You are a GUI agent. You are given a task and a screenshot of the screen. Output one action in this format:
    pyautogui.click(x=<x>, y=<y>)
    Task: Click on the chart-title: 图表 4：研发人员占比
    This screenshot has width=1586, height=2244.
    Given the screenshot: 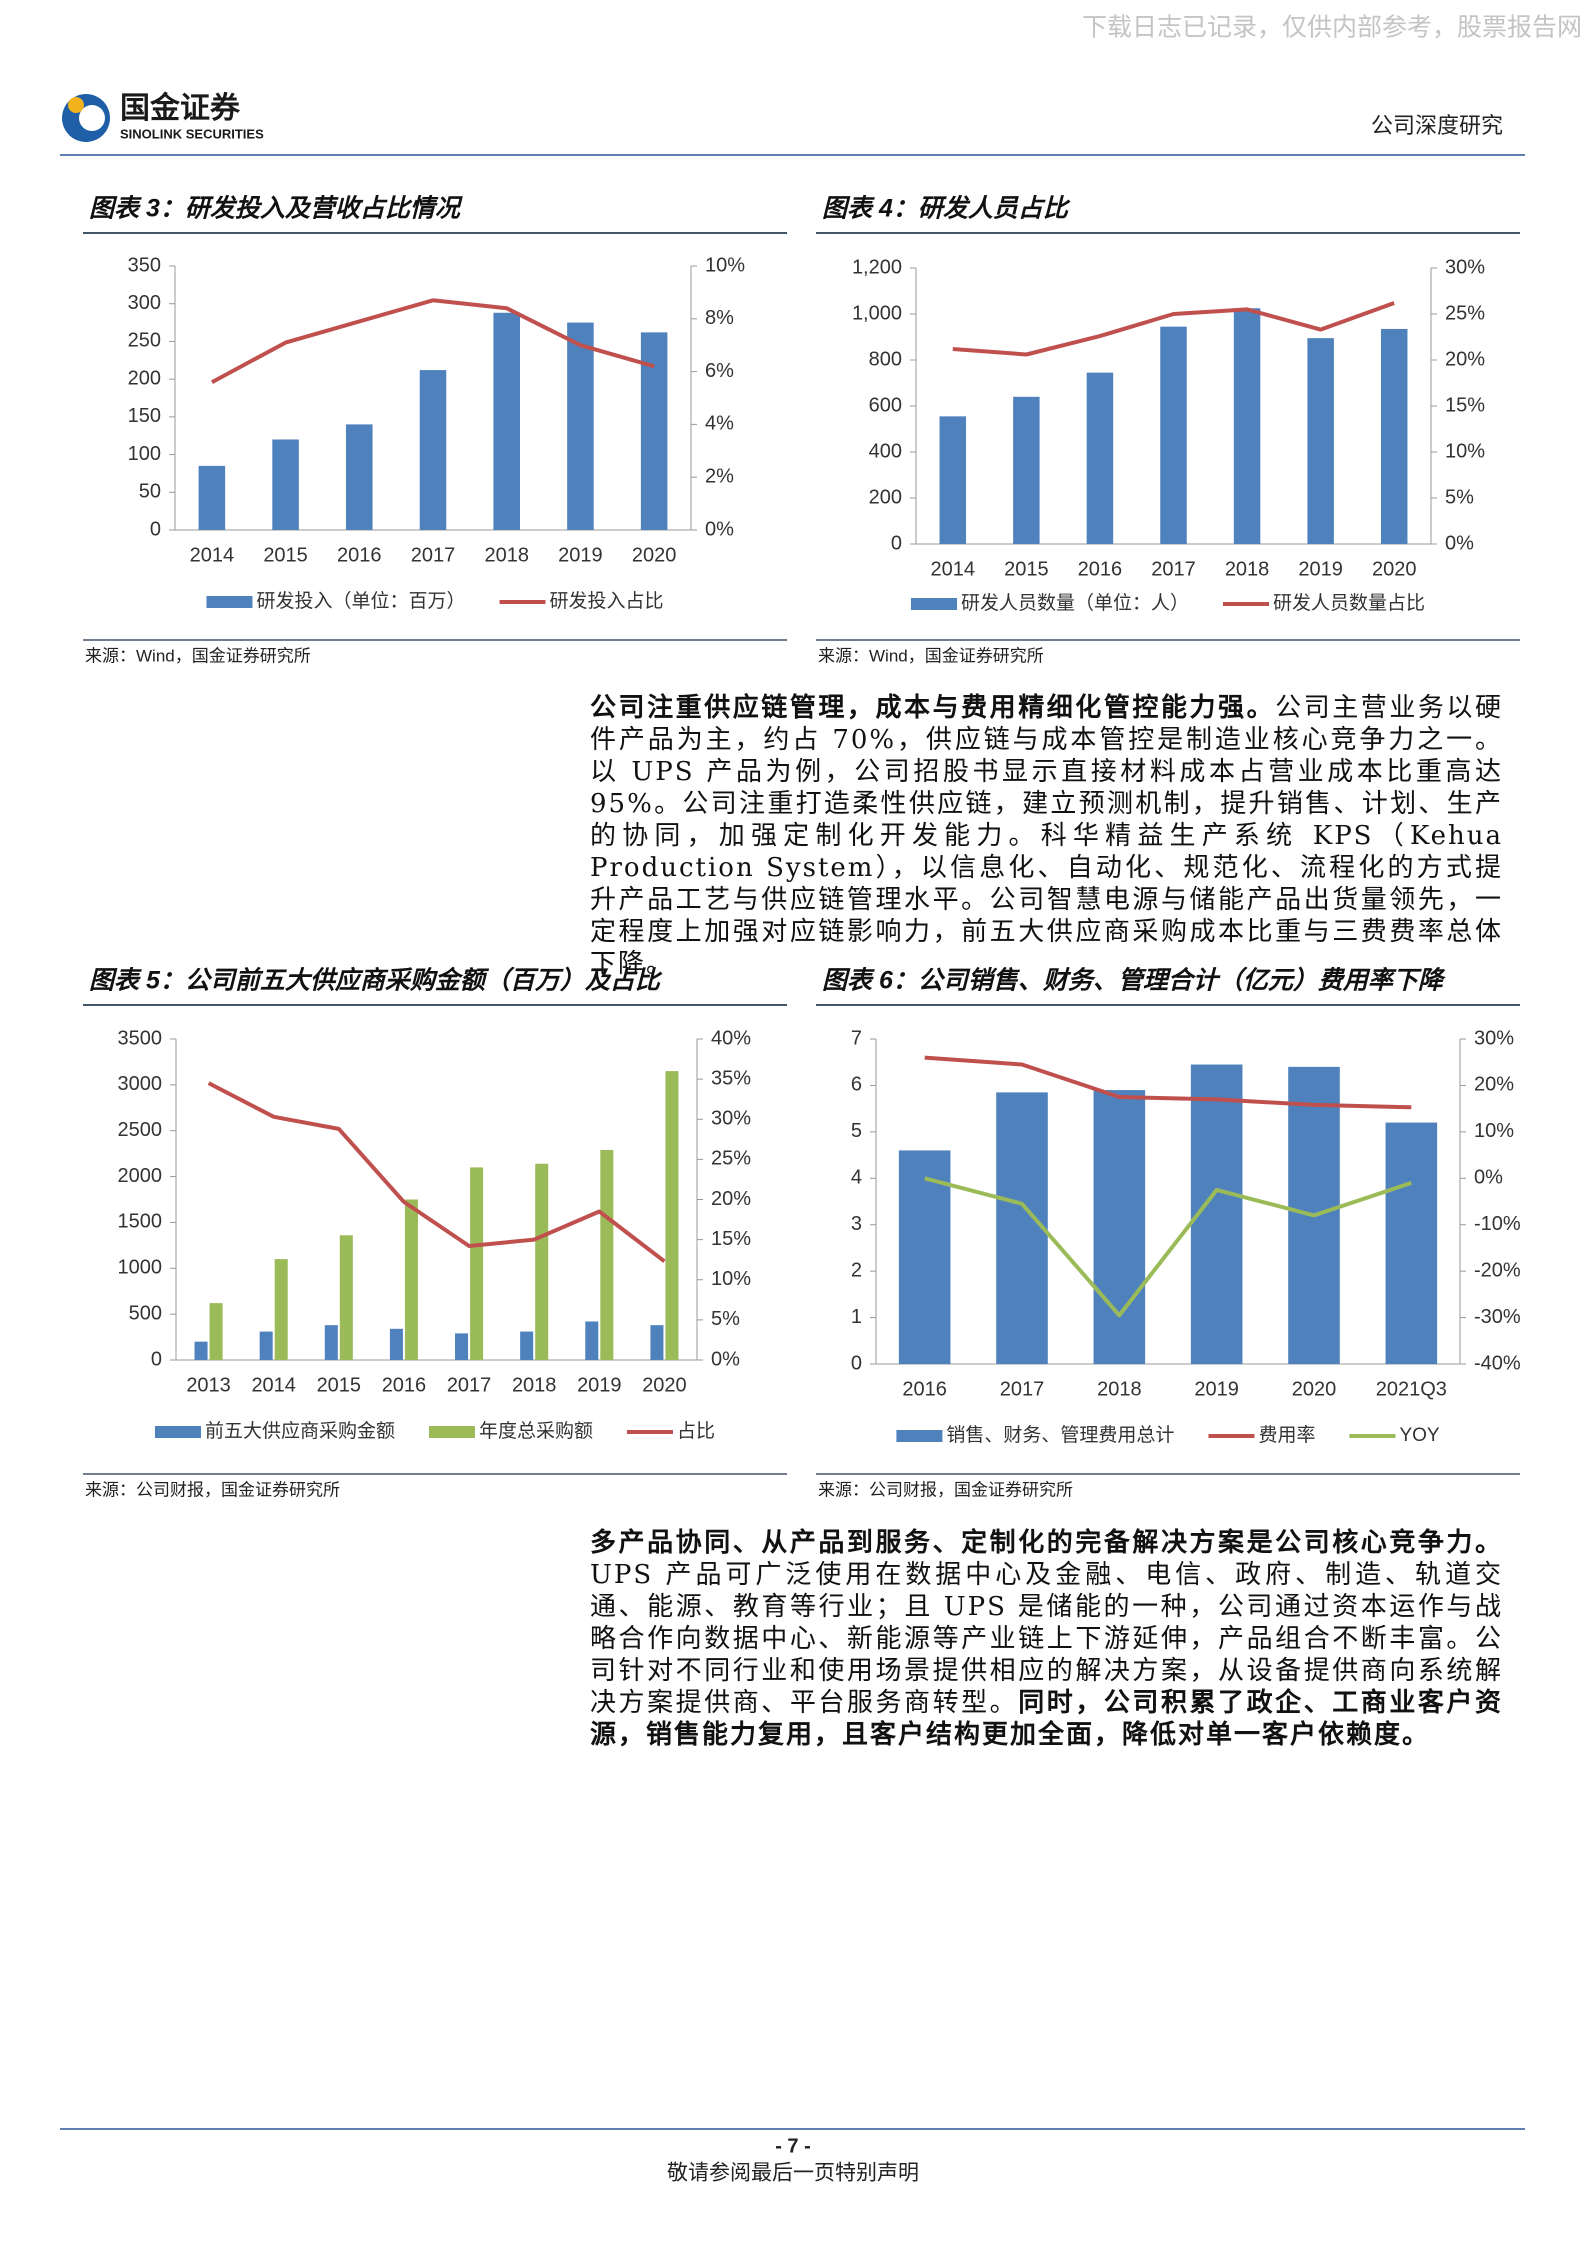 What is the action you would take?
    pyautogui.click(x=946, y=209)
    